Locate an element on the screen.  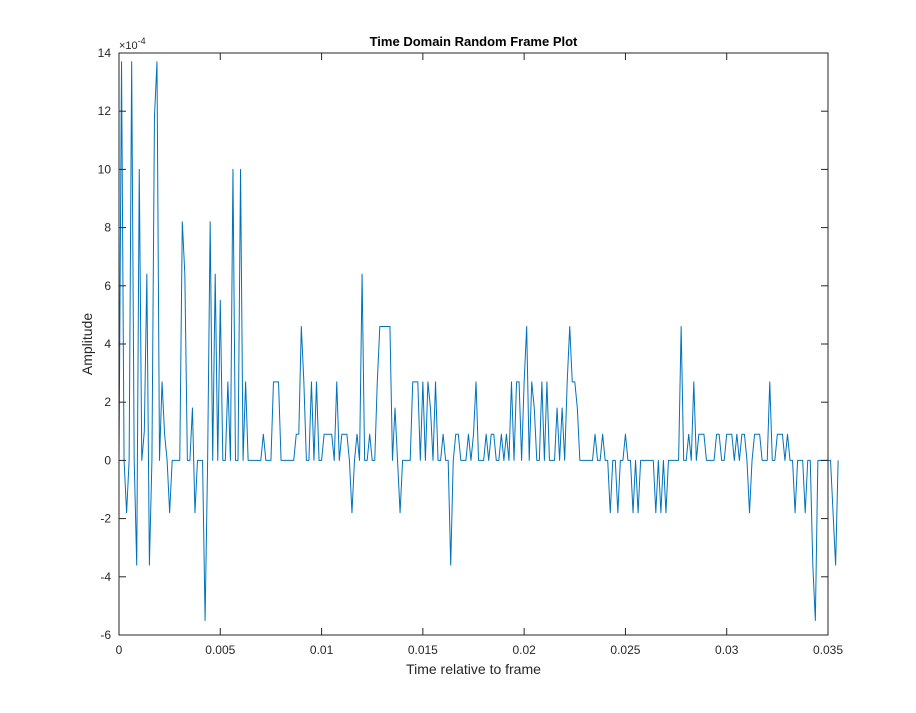
x-tick-label: 0.035 is located at coordinates (828, 650).